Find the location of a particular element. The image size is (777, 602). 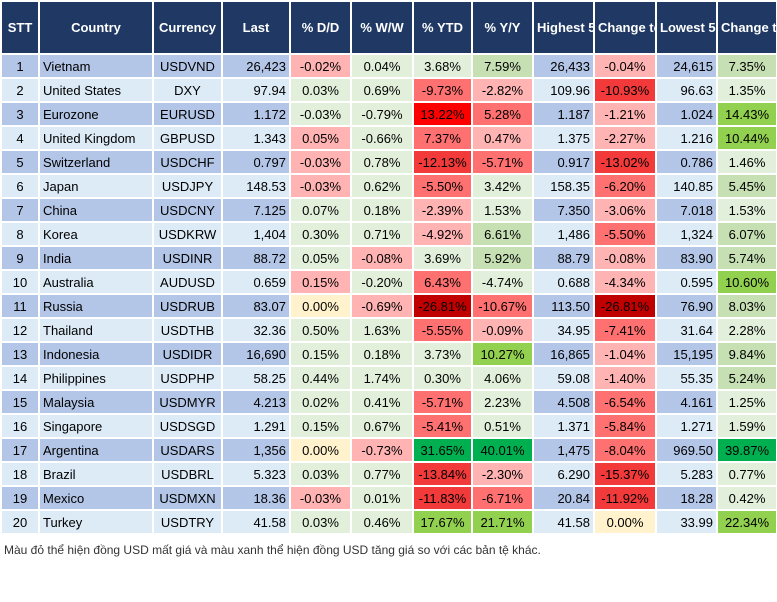

cell-ch: -26.81% is located at coordinates (625, 306).